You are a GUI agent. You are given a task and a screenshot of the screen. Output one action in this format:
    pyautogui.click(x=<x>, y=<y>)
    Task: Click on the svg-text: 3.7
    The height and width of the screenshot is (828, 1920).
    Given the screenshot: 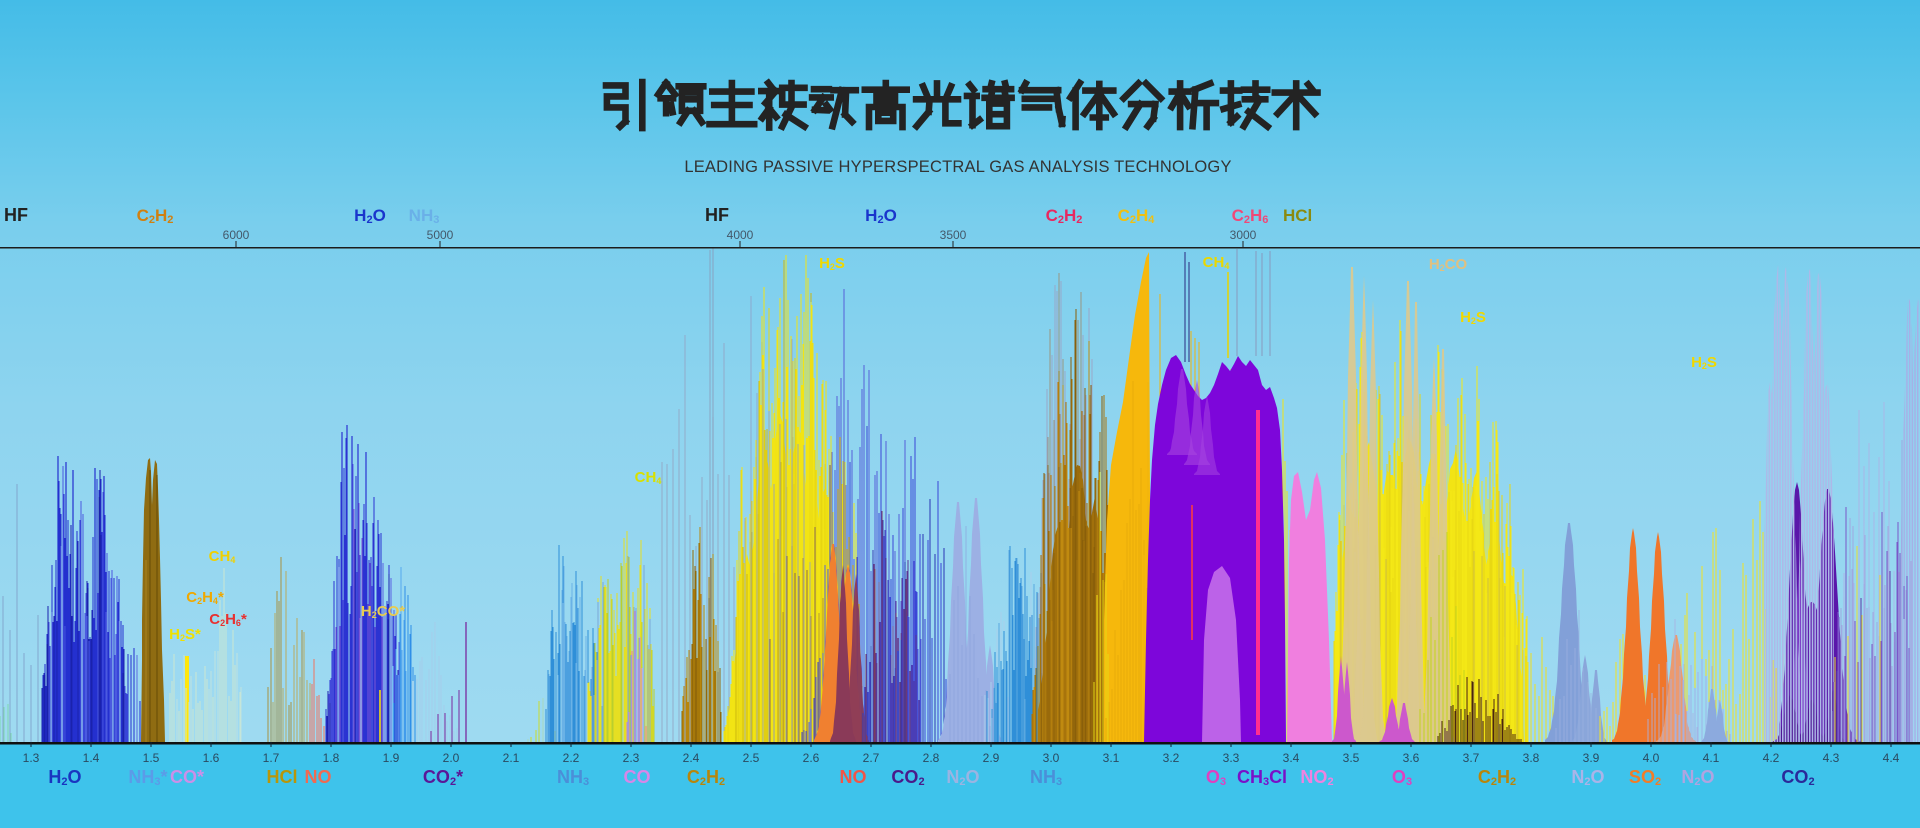 What is the action you would take?
    pyautogui.click(x=1471, y=758)
    